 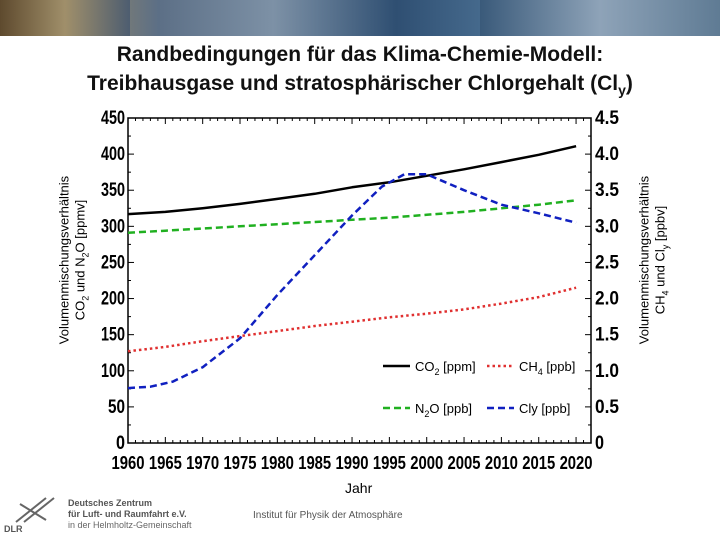 What do you see at coordinates (113, 262) in the screenshot?
I see `y-left-tick-label: 250` at bounding box center [113, 262].